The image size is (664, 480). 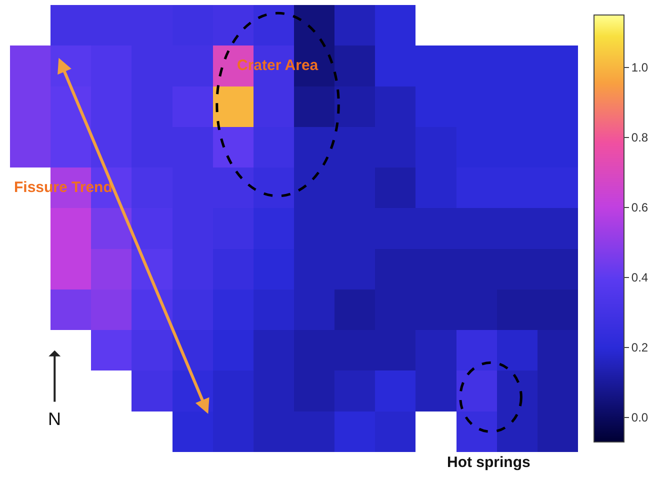 What do you see at coordinates (639, 347) in the screenshot?
I see `color-bar-label: 0.2` at bounding box center [639, 347].